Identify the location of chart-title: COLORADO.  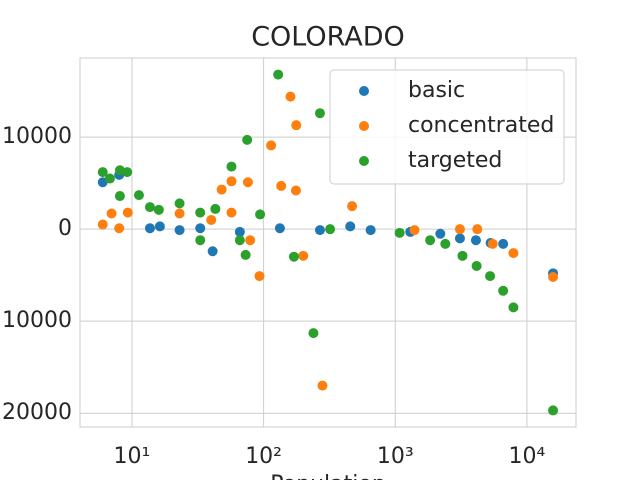
(328, 37).